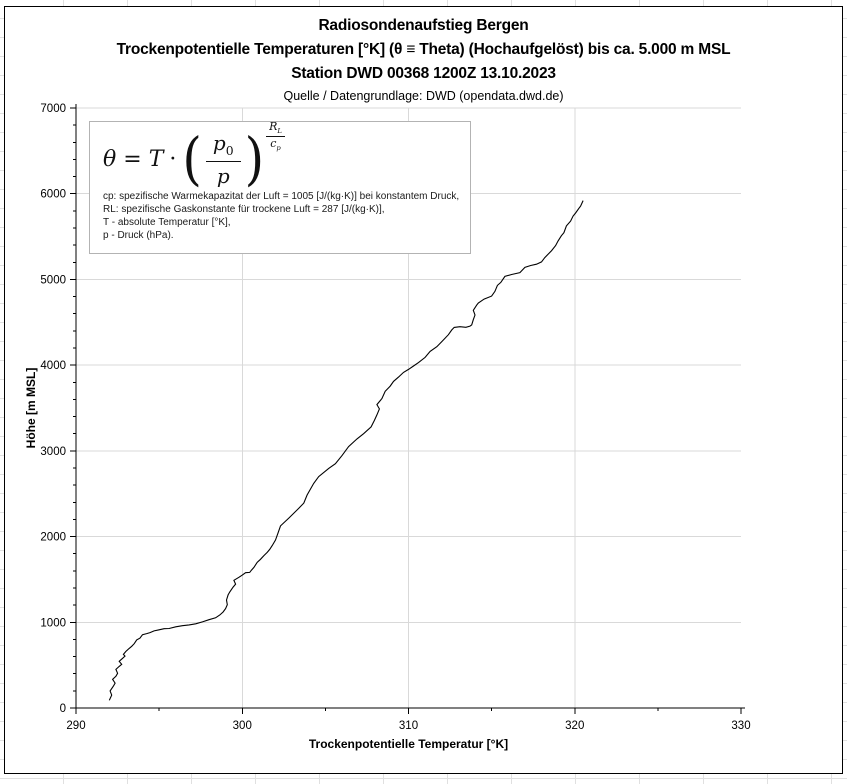 This screenshot has height=784, width=847. I want to click on y-axis-title: Höhe [m MSL], so click(31, 408).